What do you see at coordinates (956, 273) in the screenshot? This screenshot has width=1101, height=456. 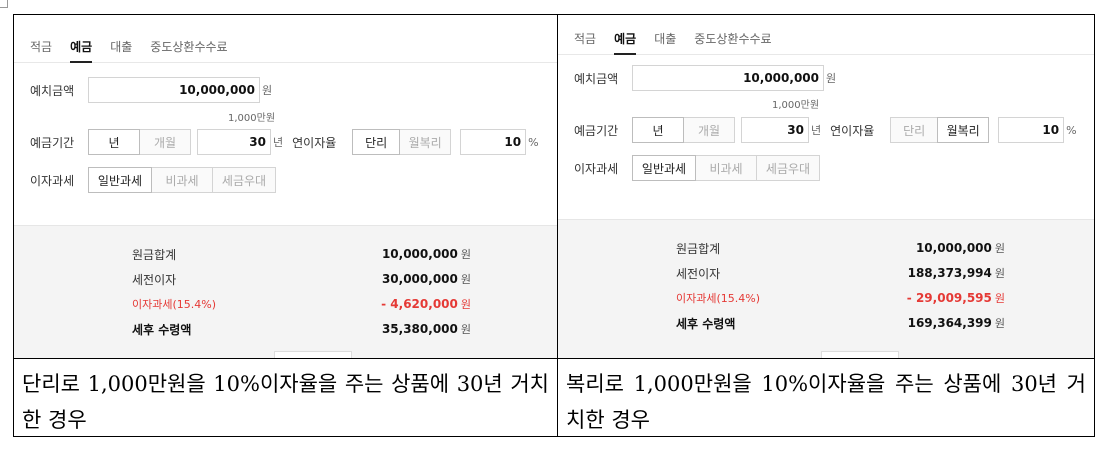 I see `interest-value: 188,373,994 원` at bounding box center [956, 273].